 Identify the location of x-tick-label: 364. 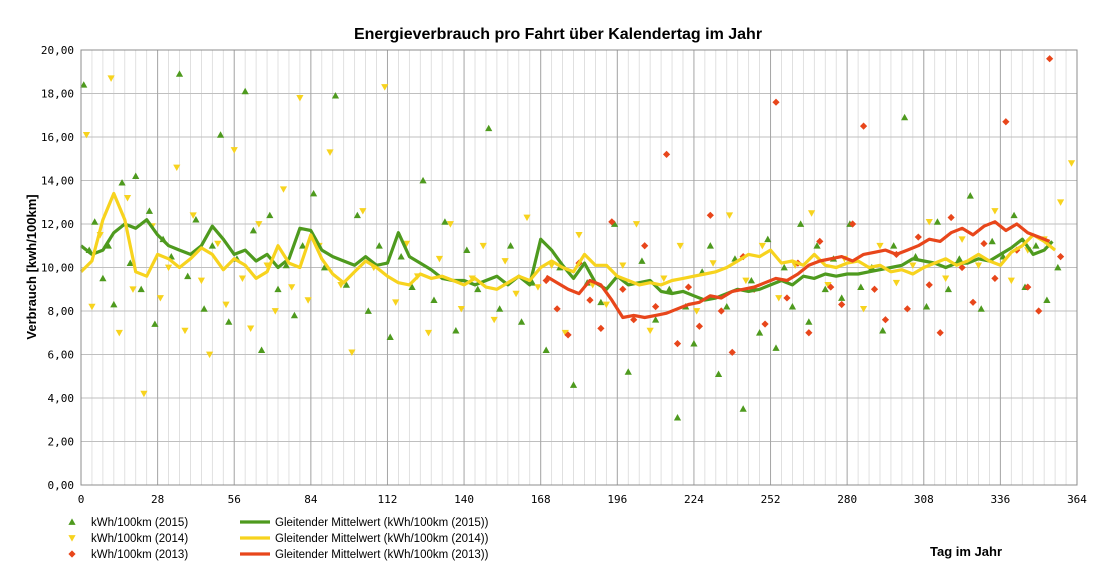
(1077, 499).